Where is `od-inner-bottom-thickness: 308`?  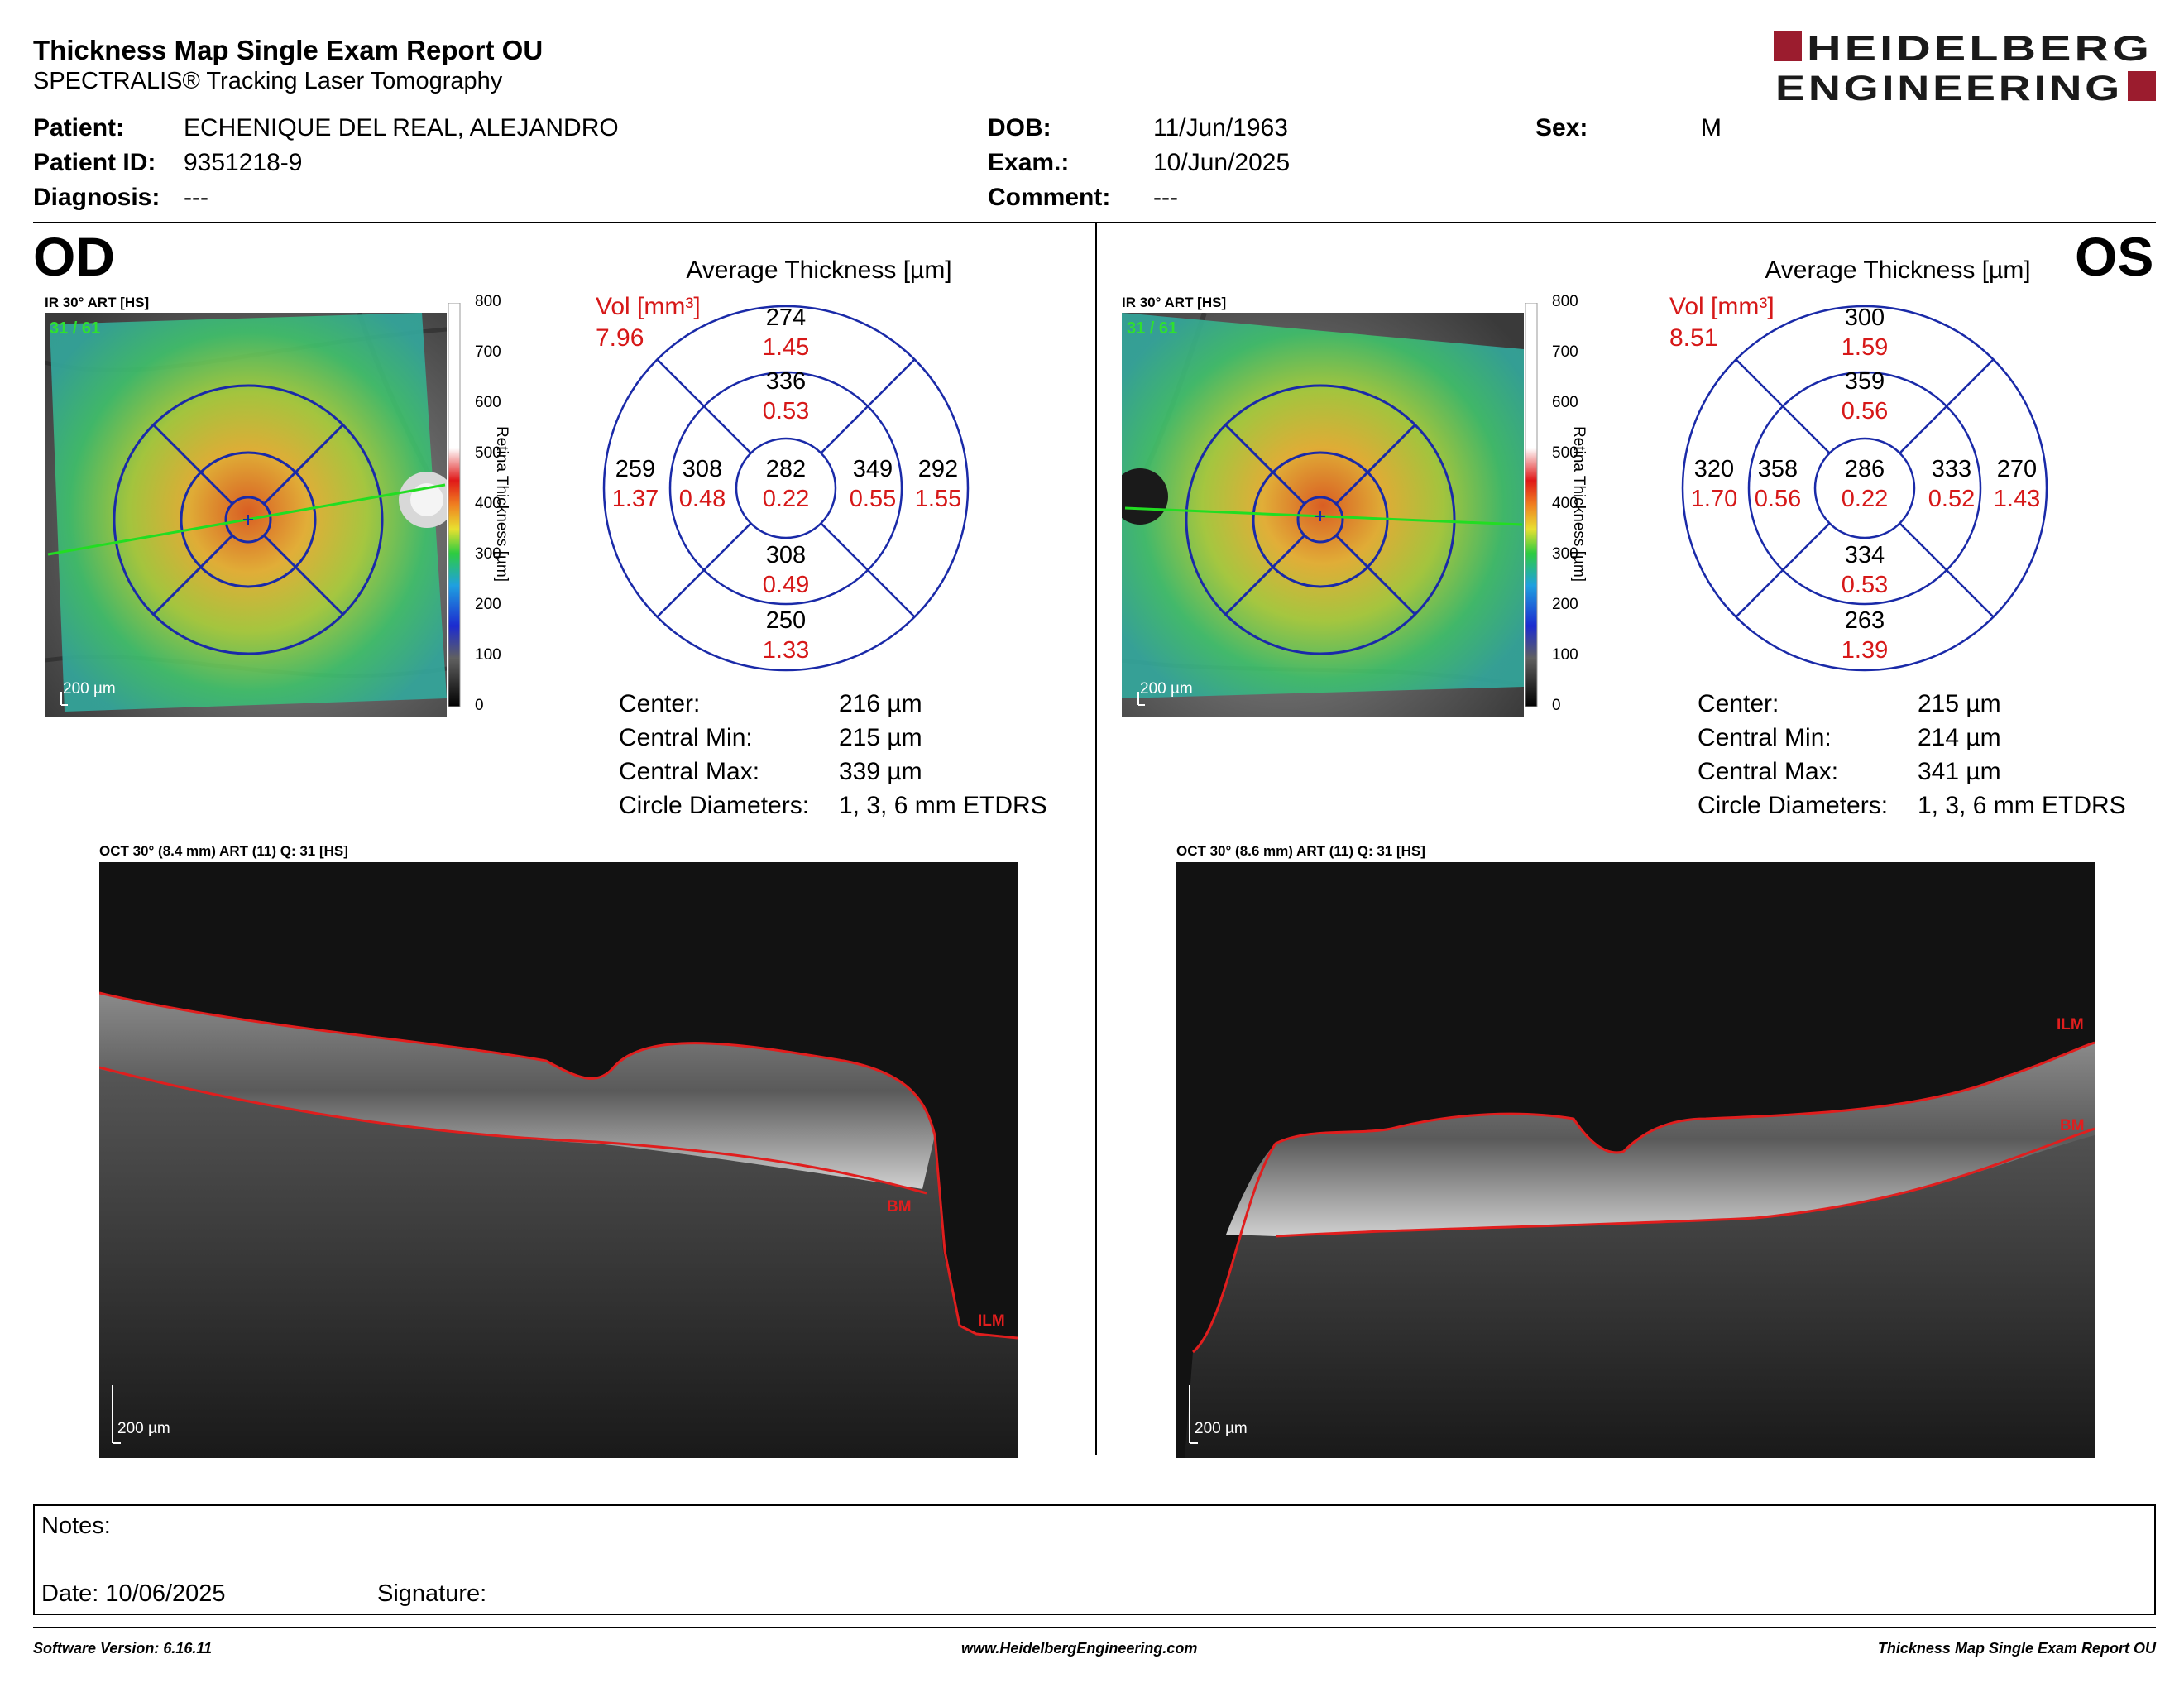
od-inner-bottom-thickness: 308 is located at coordinates (786, 555).